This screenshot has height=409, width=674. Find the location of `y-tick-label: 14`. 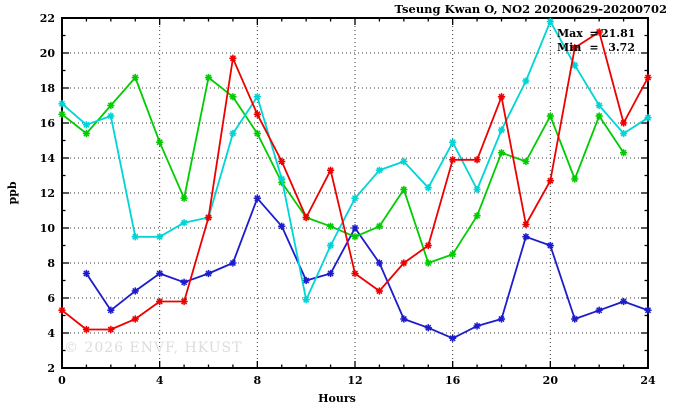

y-tick-label: 14 is located at coordinates (48, 158).